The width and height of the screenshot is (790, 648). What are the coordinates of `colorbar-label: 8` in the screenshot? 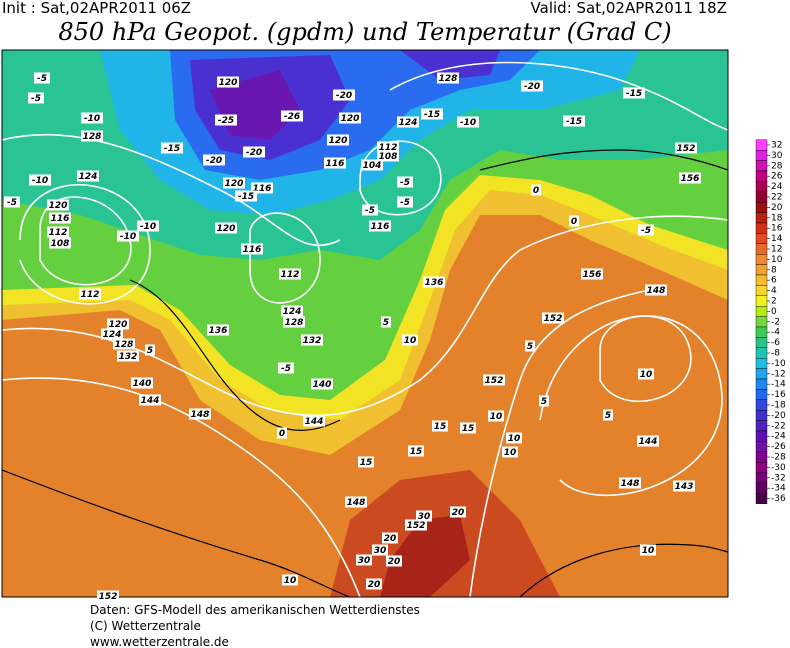 It's located at (774, 270).